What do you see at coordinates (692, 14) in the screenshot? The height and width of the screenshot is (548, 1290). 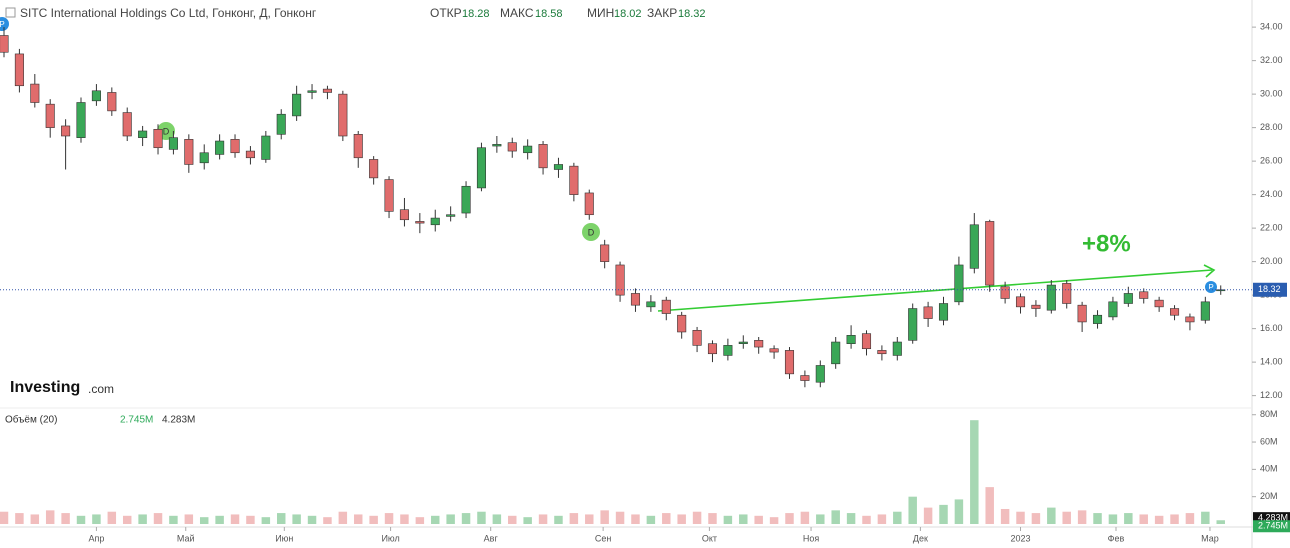 I see `ohlc-value: 18.32` at bounding box center [692, 14].